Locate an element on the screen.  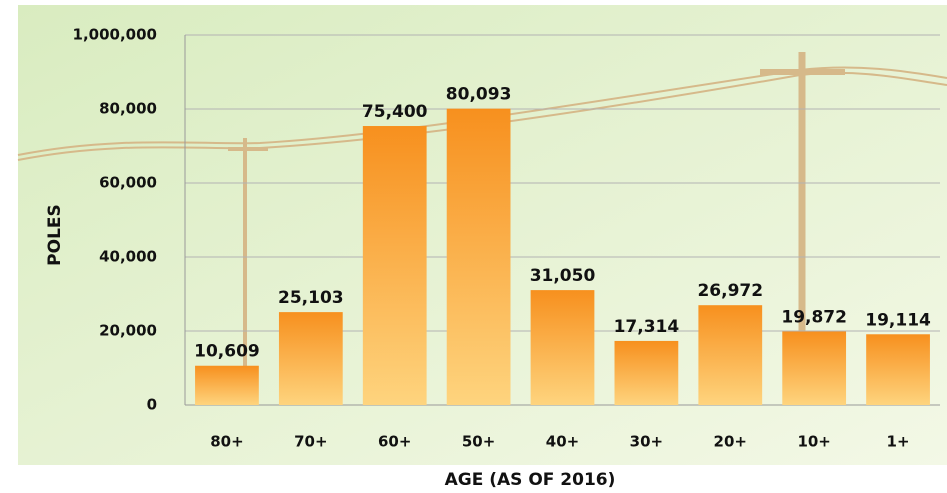
x-tick-label: 60+ is located at coordinates (394, 442).